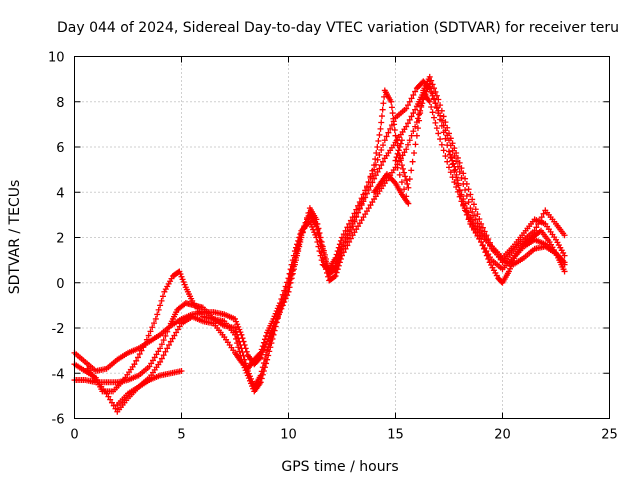 This screenshot has height=480, width=640. What do you see at coordinates (74, 435) in the screenshot?
I see `x-tick-label: 0` at bounding box center [74, 435].